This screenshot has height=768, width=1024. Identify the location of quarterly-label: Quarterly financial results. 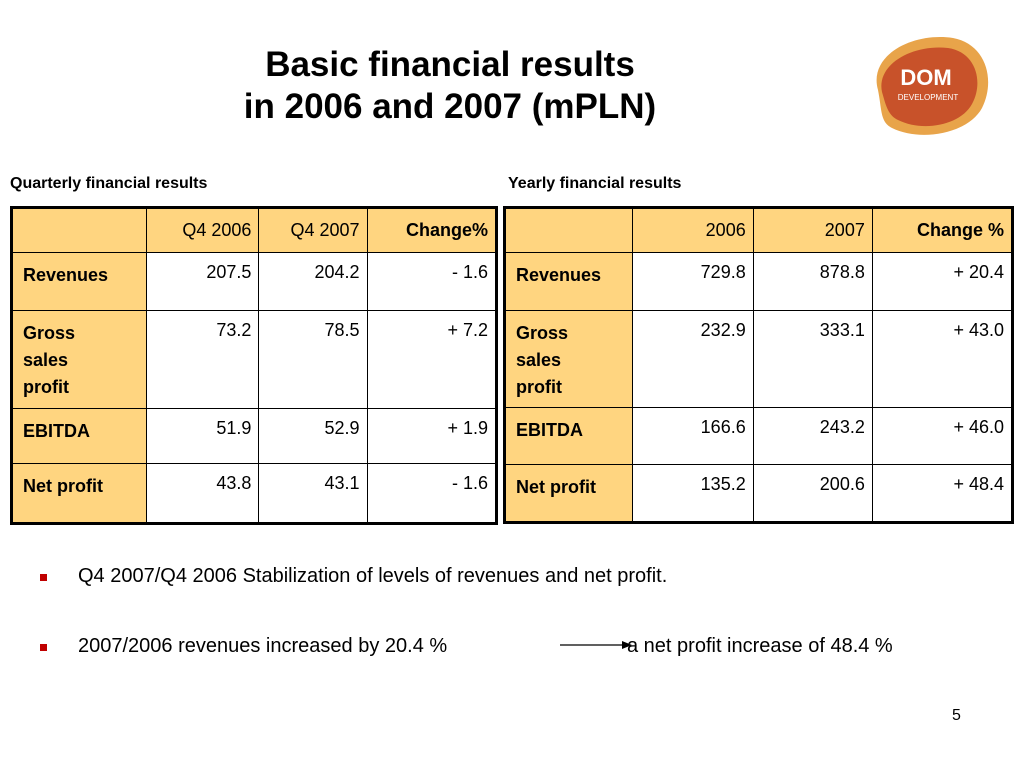
(109, 183).